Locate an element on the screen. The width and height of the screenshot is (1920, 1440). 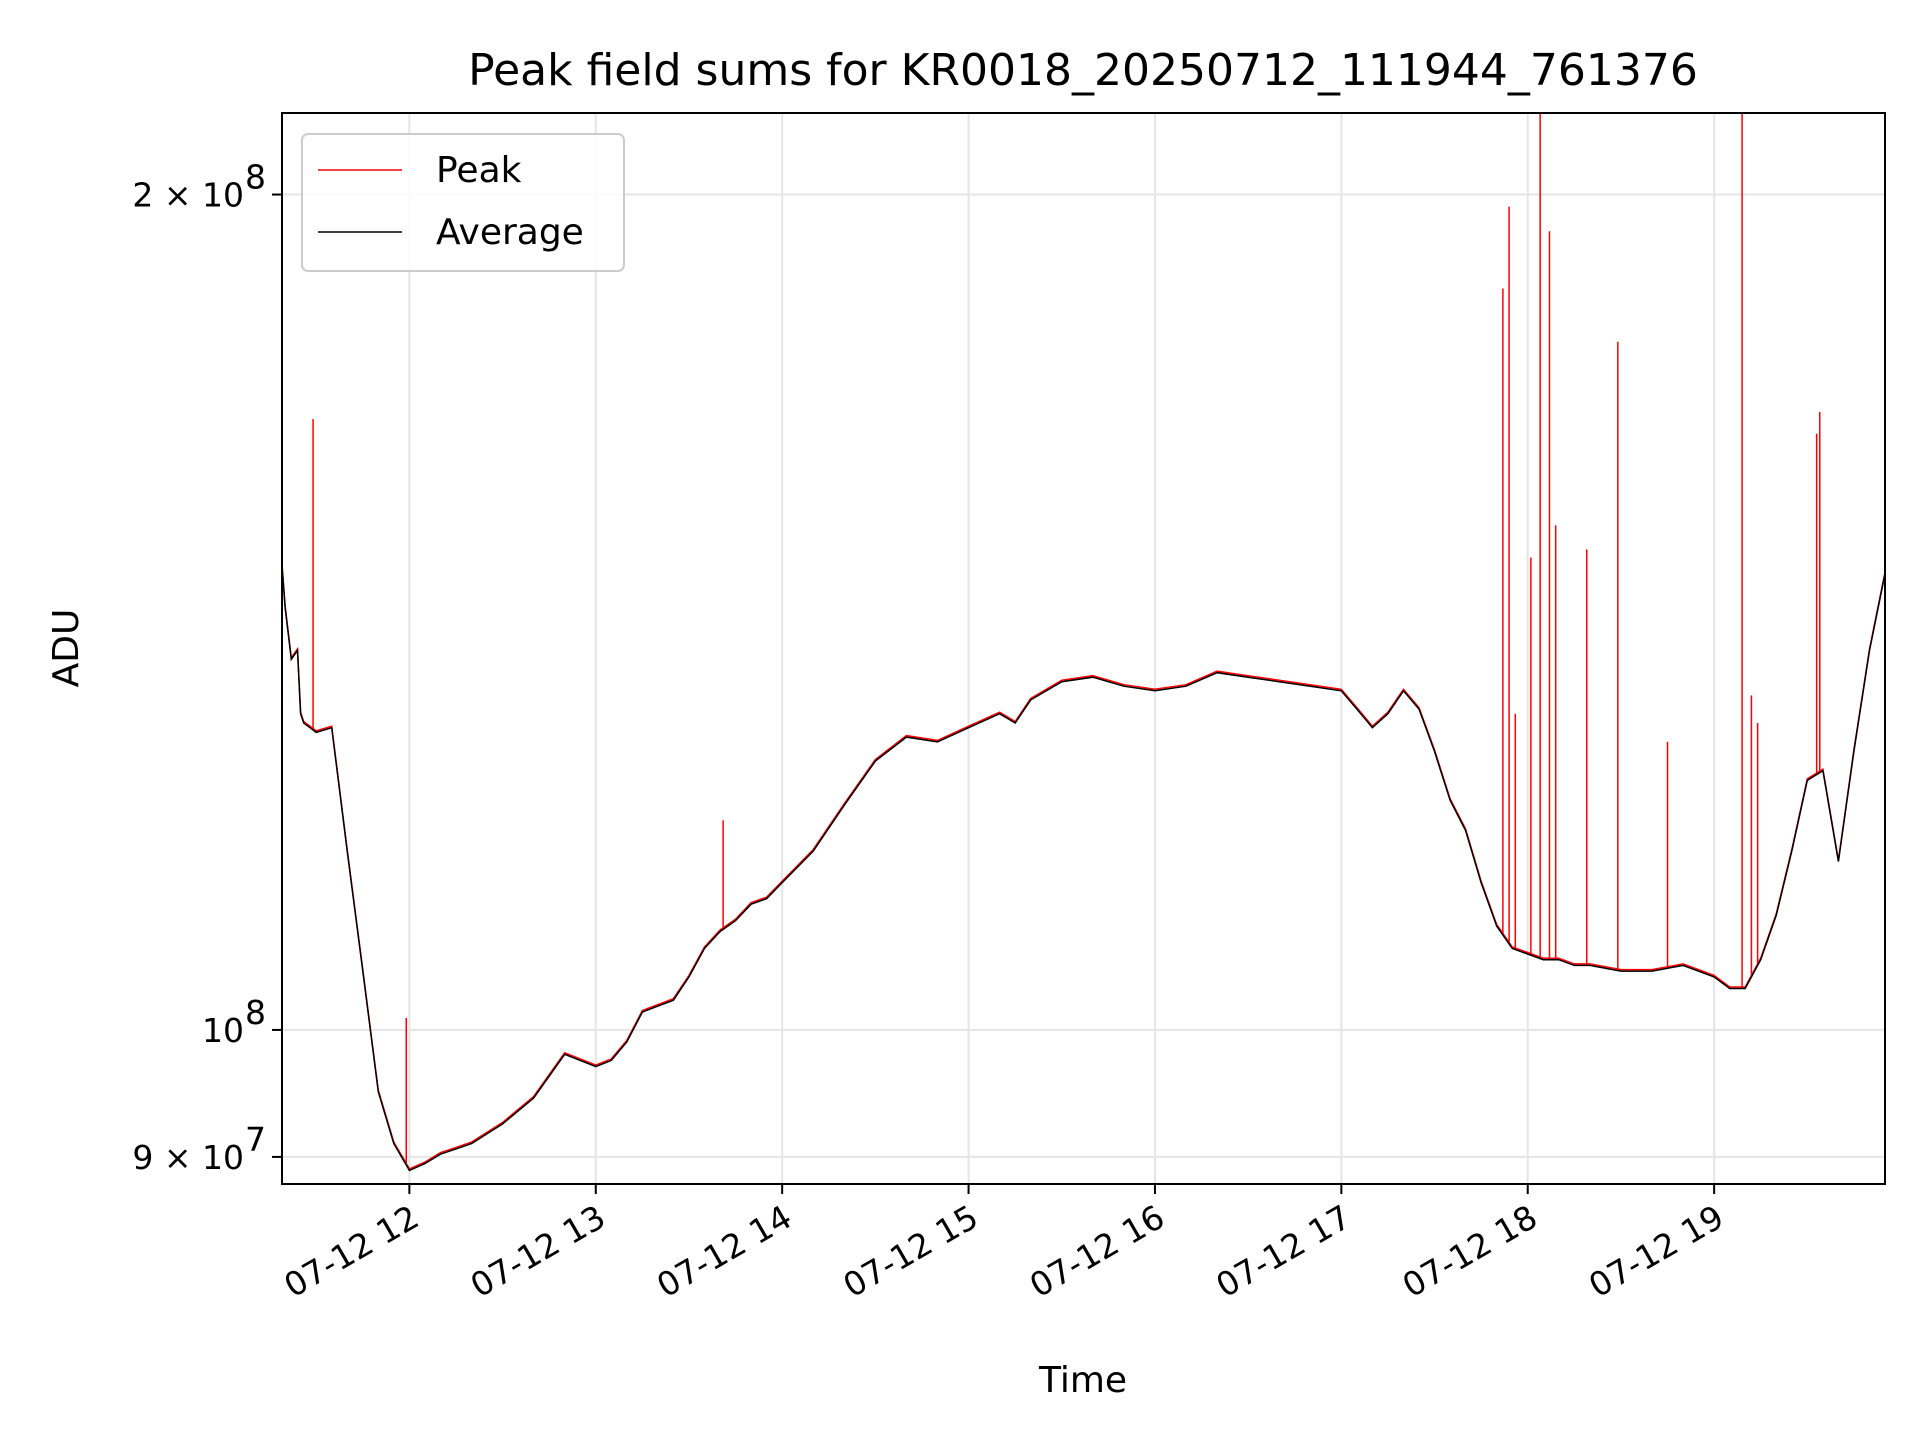
y-axis-label: ADU is located at coordinates (66, 648).